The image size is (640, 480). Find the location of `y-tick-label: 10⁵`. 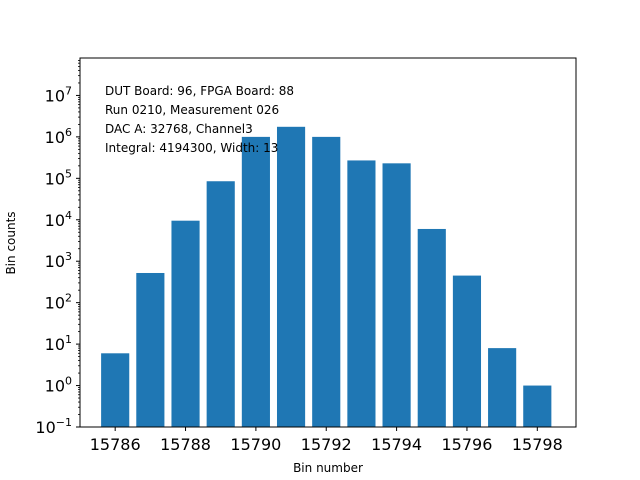

y-tick-label: 10⁵ is located at coordinates (58, 177).